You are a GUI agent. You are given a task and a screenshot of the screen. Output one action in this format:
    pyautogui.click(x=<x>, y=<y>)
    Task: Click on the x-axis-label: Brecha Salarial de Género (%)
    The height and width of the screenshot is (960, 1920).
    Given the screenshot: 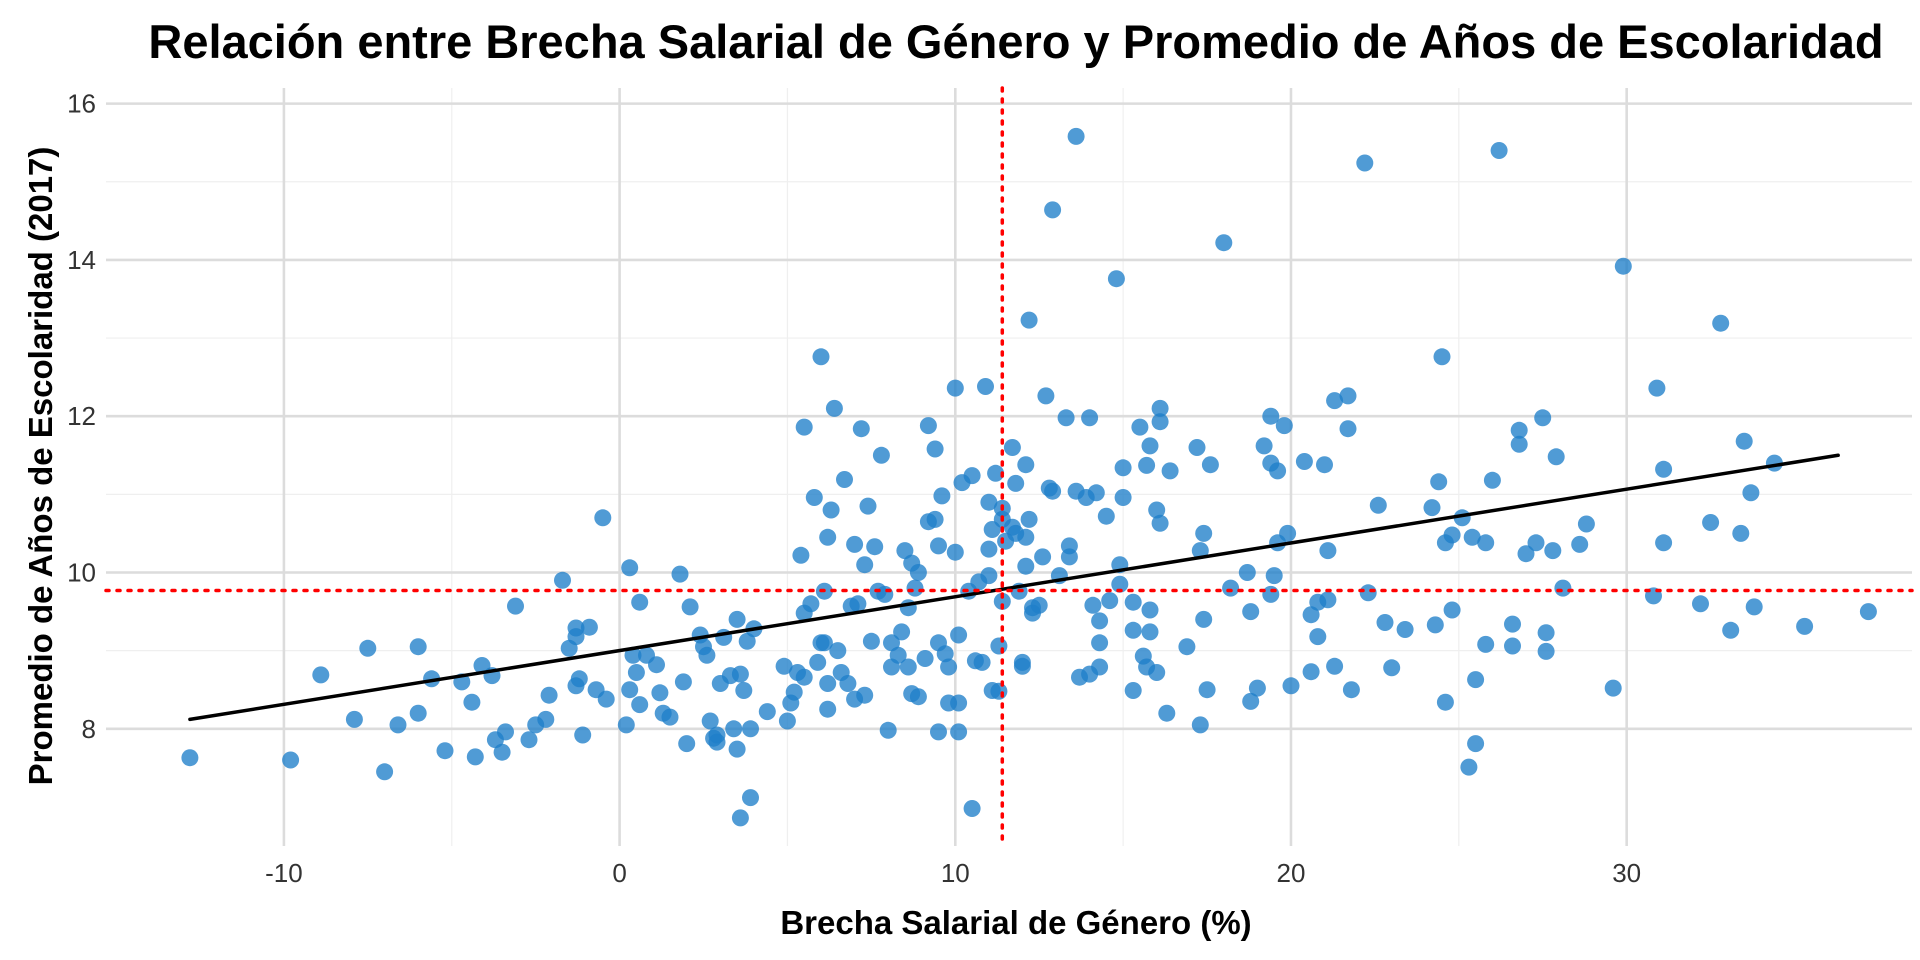 What is the action you would take?
    pyautogui.click(x=1015, y=922)
    